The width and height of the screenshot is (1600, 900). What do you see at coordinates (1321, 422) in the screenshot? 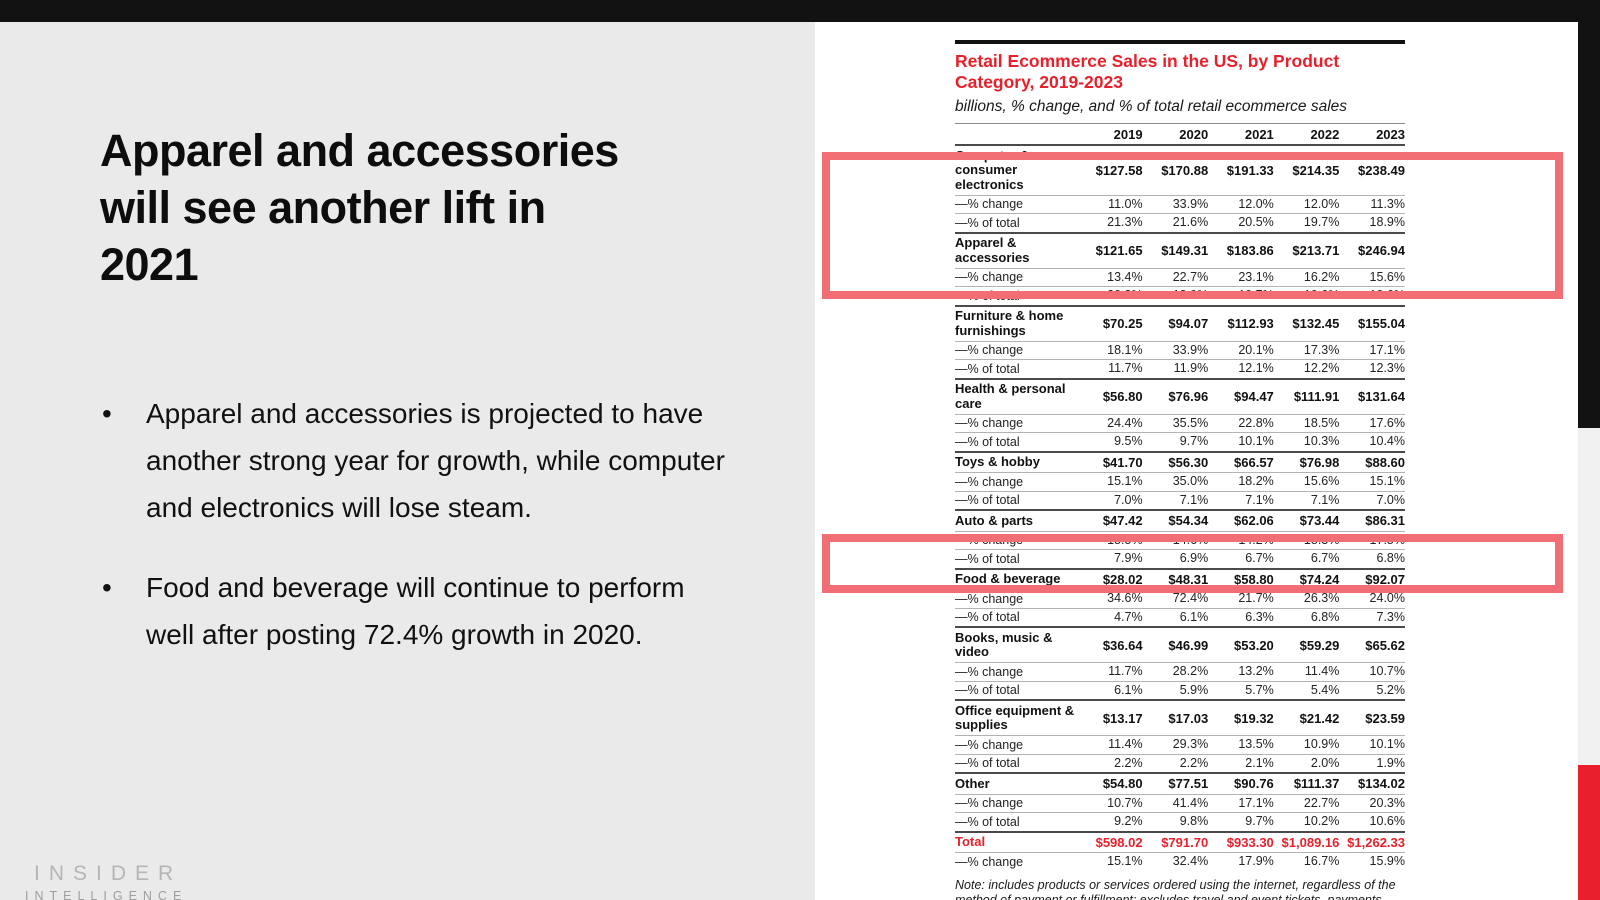
I see `cell-value: 18.5%` at bounding box center [1321, 422].